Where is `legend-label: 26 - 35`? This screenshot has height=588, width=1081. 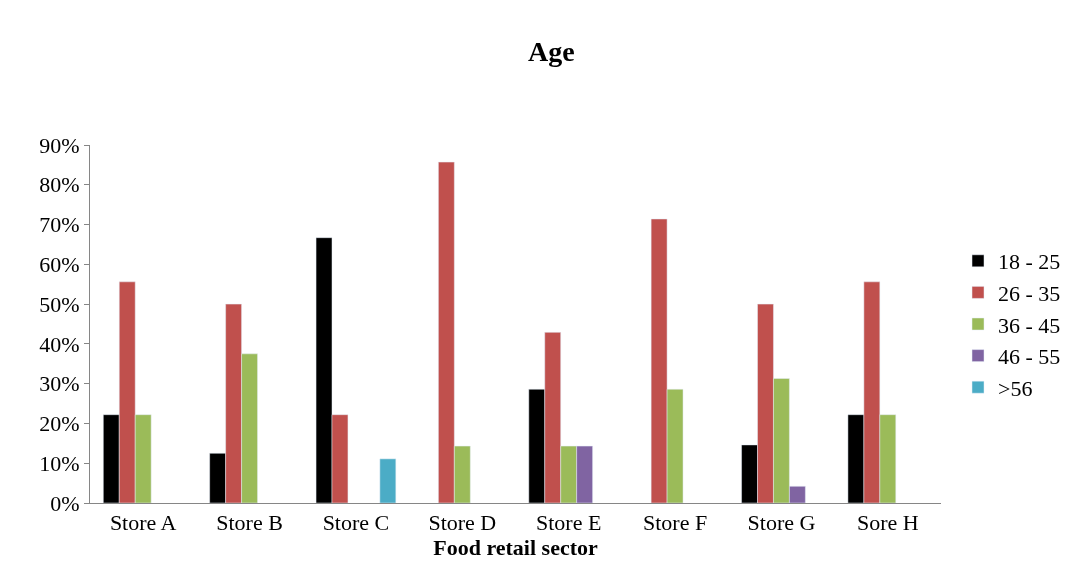
legend-label: 26 - 35 is located at coordinates (1029, 293).